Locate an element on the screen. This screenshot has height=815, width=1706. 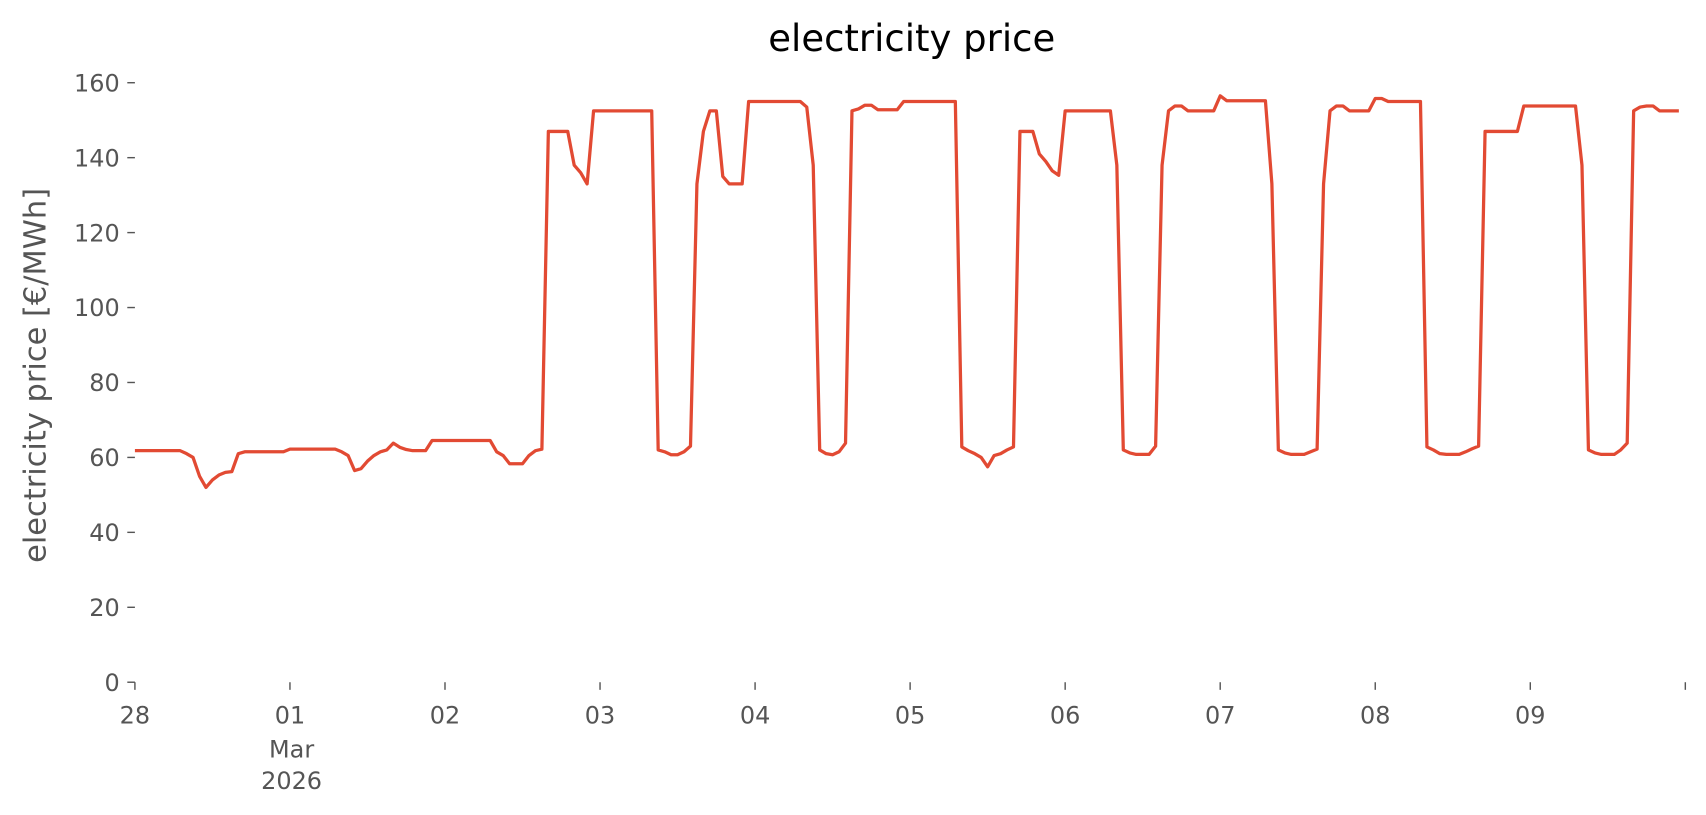
x-tick-label: 02 is located at coordinates (445, 716).